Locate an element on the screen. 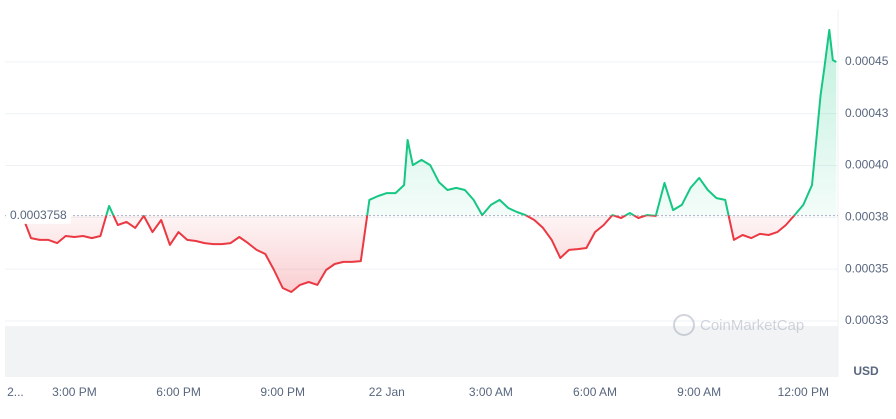 The image size is (896, 419). y-tick-label: 0.00043 is located at coordinates (867, 113).